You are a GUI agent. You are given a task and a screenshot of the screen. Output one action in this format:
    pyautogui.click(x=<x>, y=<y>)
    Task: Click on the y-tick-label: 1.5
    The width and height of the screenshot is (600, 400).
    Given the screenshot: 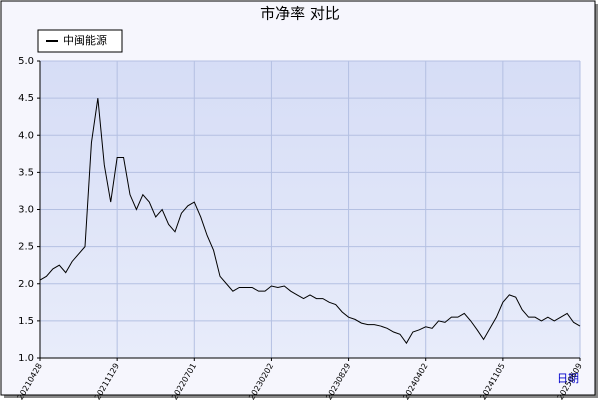 What is the action you would take?
    pyautogui.click(x=26, y=321)
    